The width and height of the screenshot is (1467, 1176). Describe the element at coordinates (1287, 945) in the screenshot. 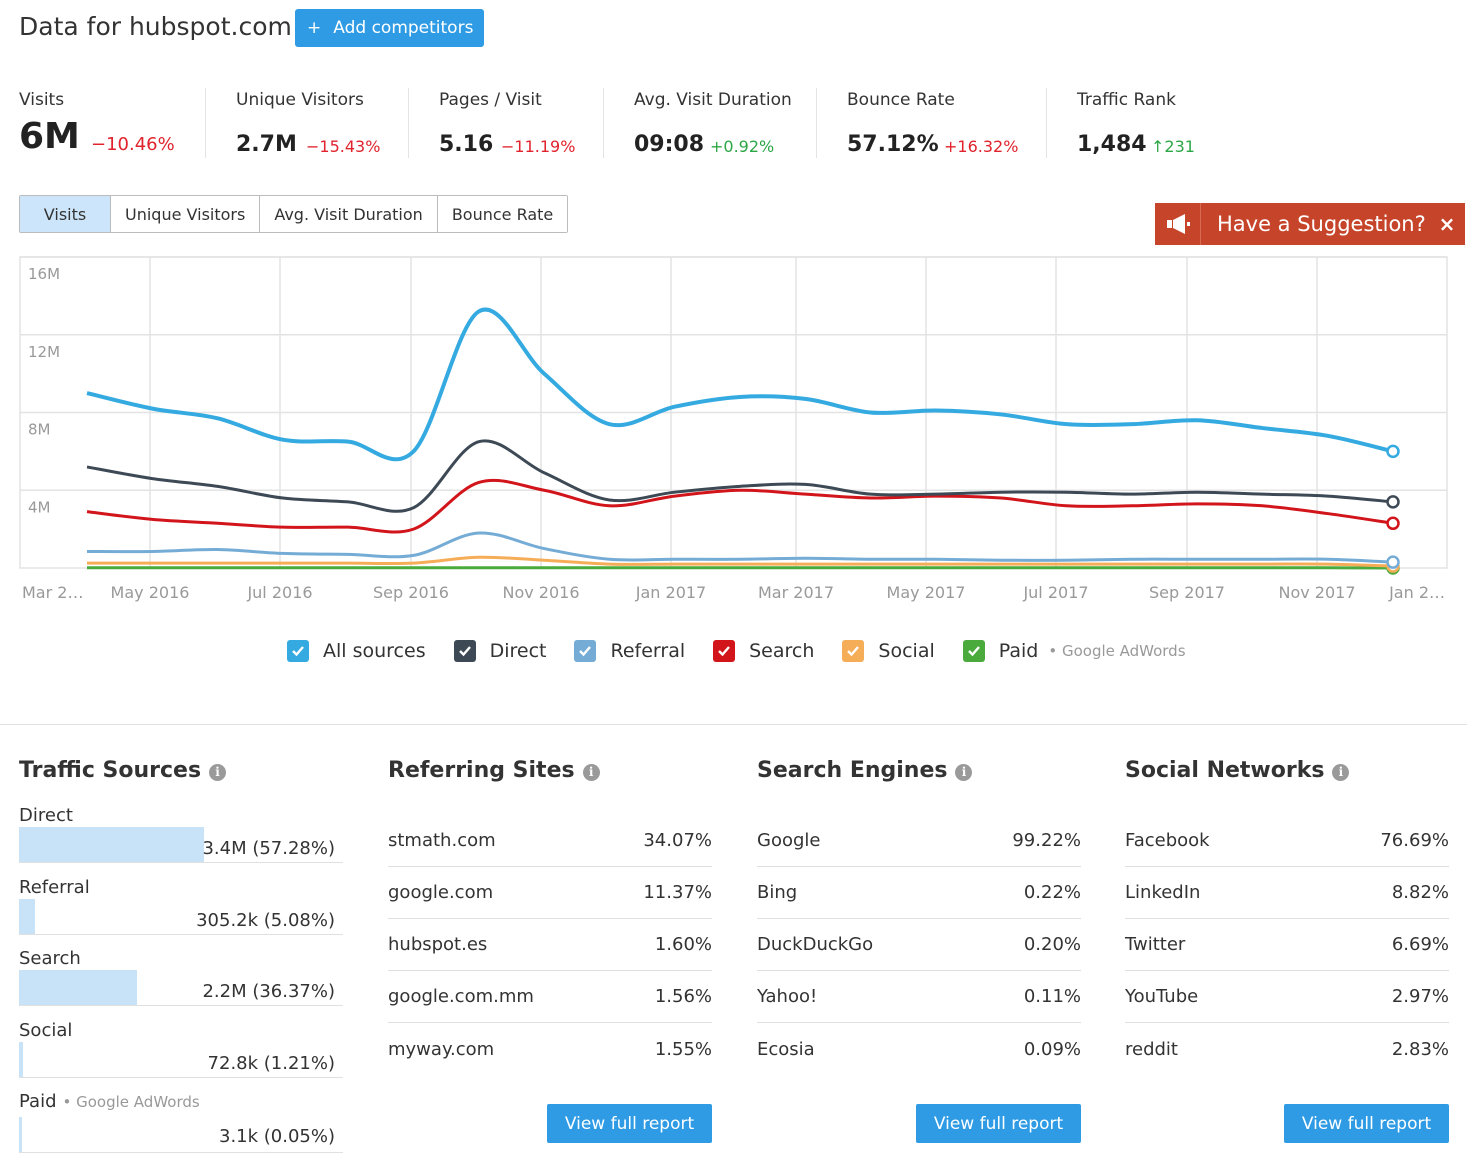

I see `list-item: Twitter 6.69%` at that location.